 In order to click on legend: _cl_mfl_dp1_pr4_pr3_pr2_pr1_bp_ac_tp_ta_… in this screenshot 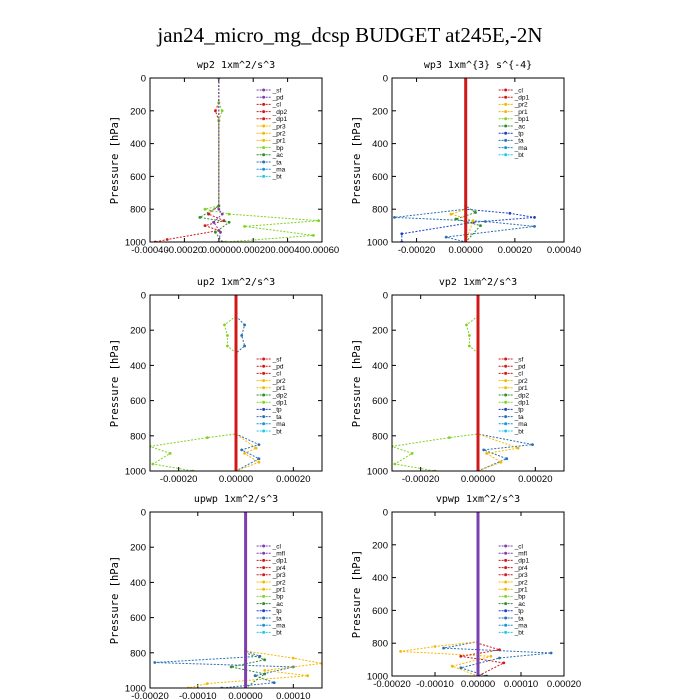, I will do `click(271, 590)`.